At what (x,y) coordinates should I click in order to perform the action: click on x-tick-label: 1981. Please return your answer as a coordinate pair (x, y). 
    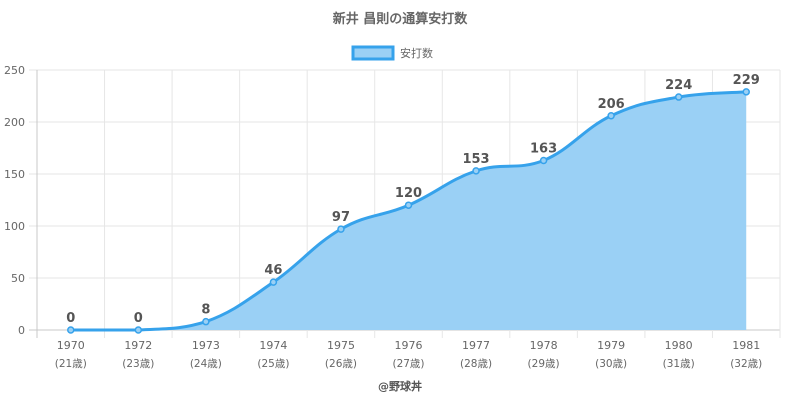
    Looking at the image, I should click on (746, 345).